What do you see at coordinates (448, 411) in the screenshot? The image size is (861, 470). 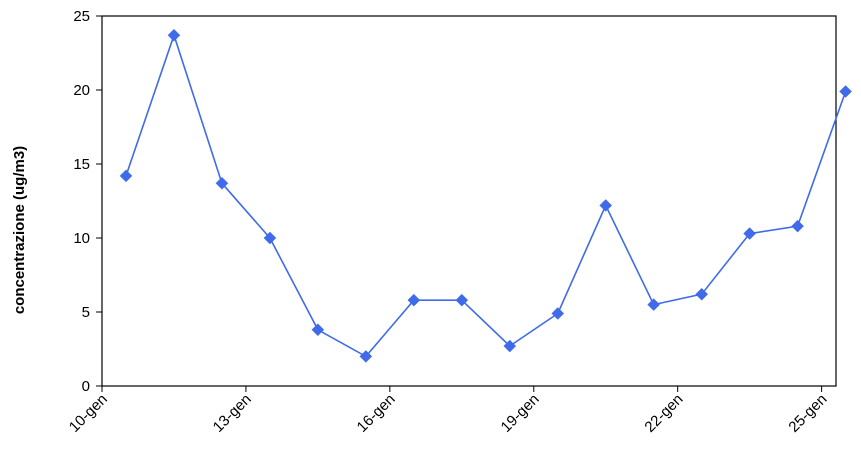 I see `x-axis: 10-gen 13-gen 16-gen 19-gen 22-gen 25-gen` at bounding box center [448, 411].